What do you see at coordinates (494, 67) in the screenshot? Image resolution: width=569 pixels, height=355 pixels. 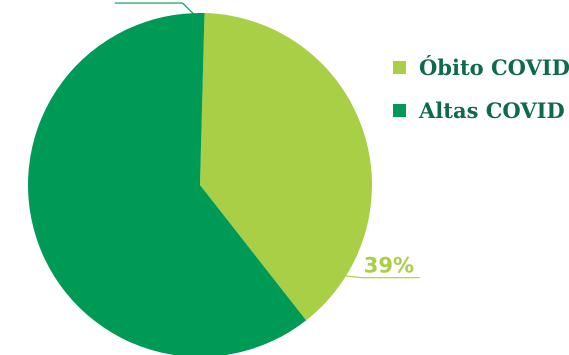 I see `legend-label-obito: Óbito COVID` at bounding box center [494, 67].